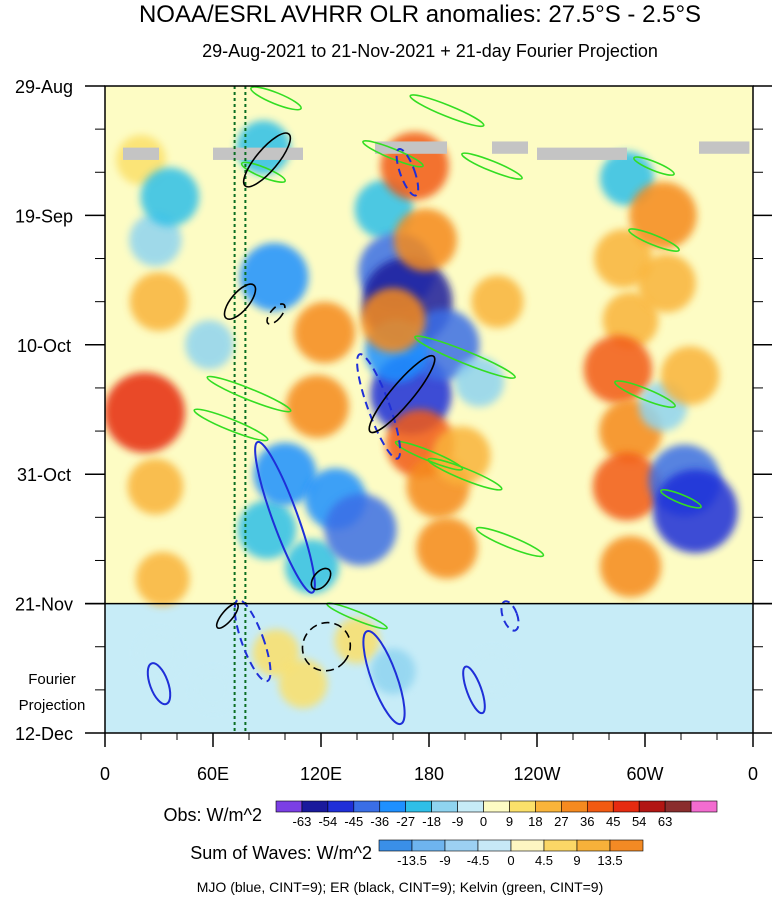 The height and width of the screenshot is (899, 772). Describe the element at coordinates (44, 346) in the screenshot. I see `y-tick-label: 10-Oct` at that location.